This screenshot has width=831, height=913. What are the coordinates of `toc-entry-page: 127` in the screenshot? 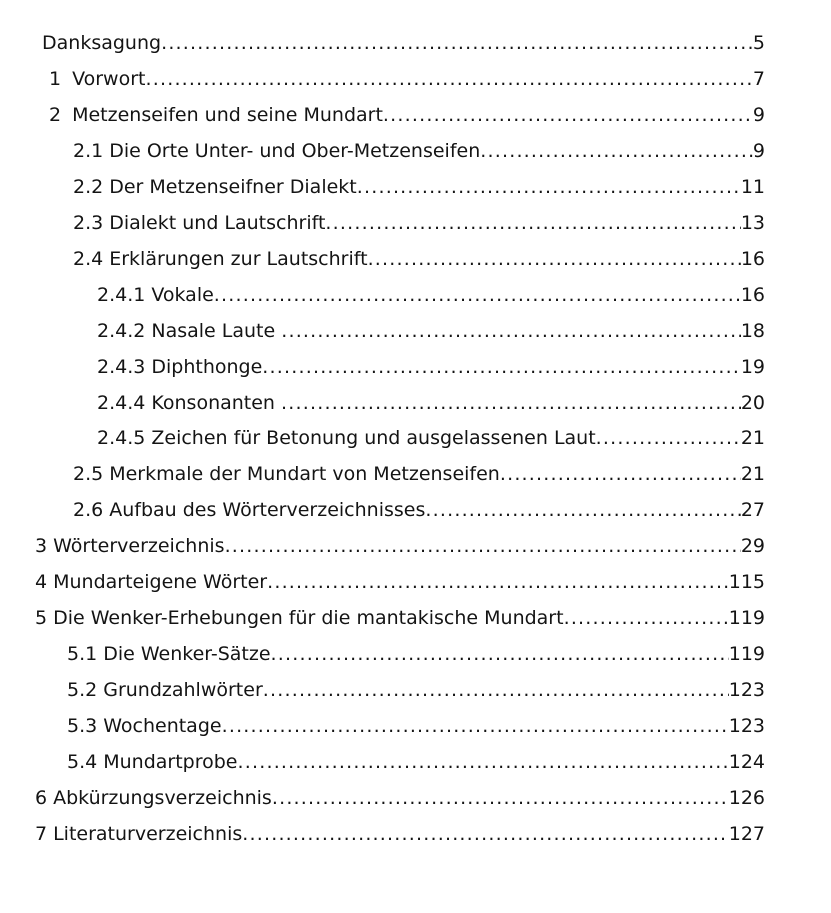 It's located at (746, 833).